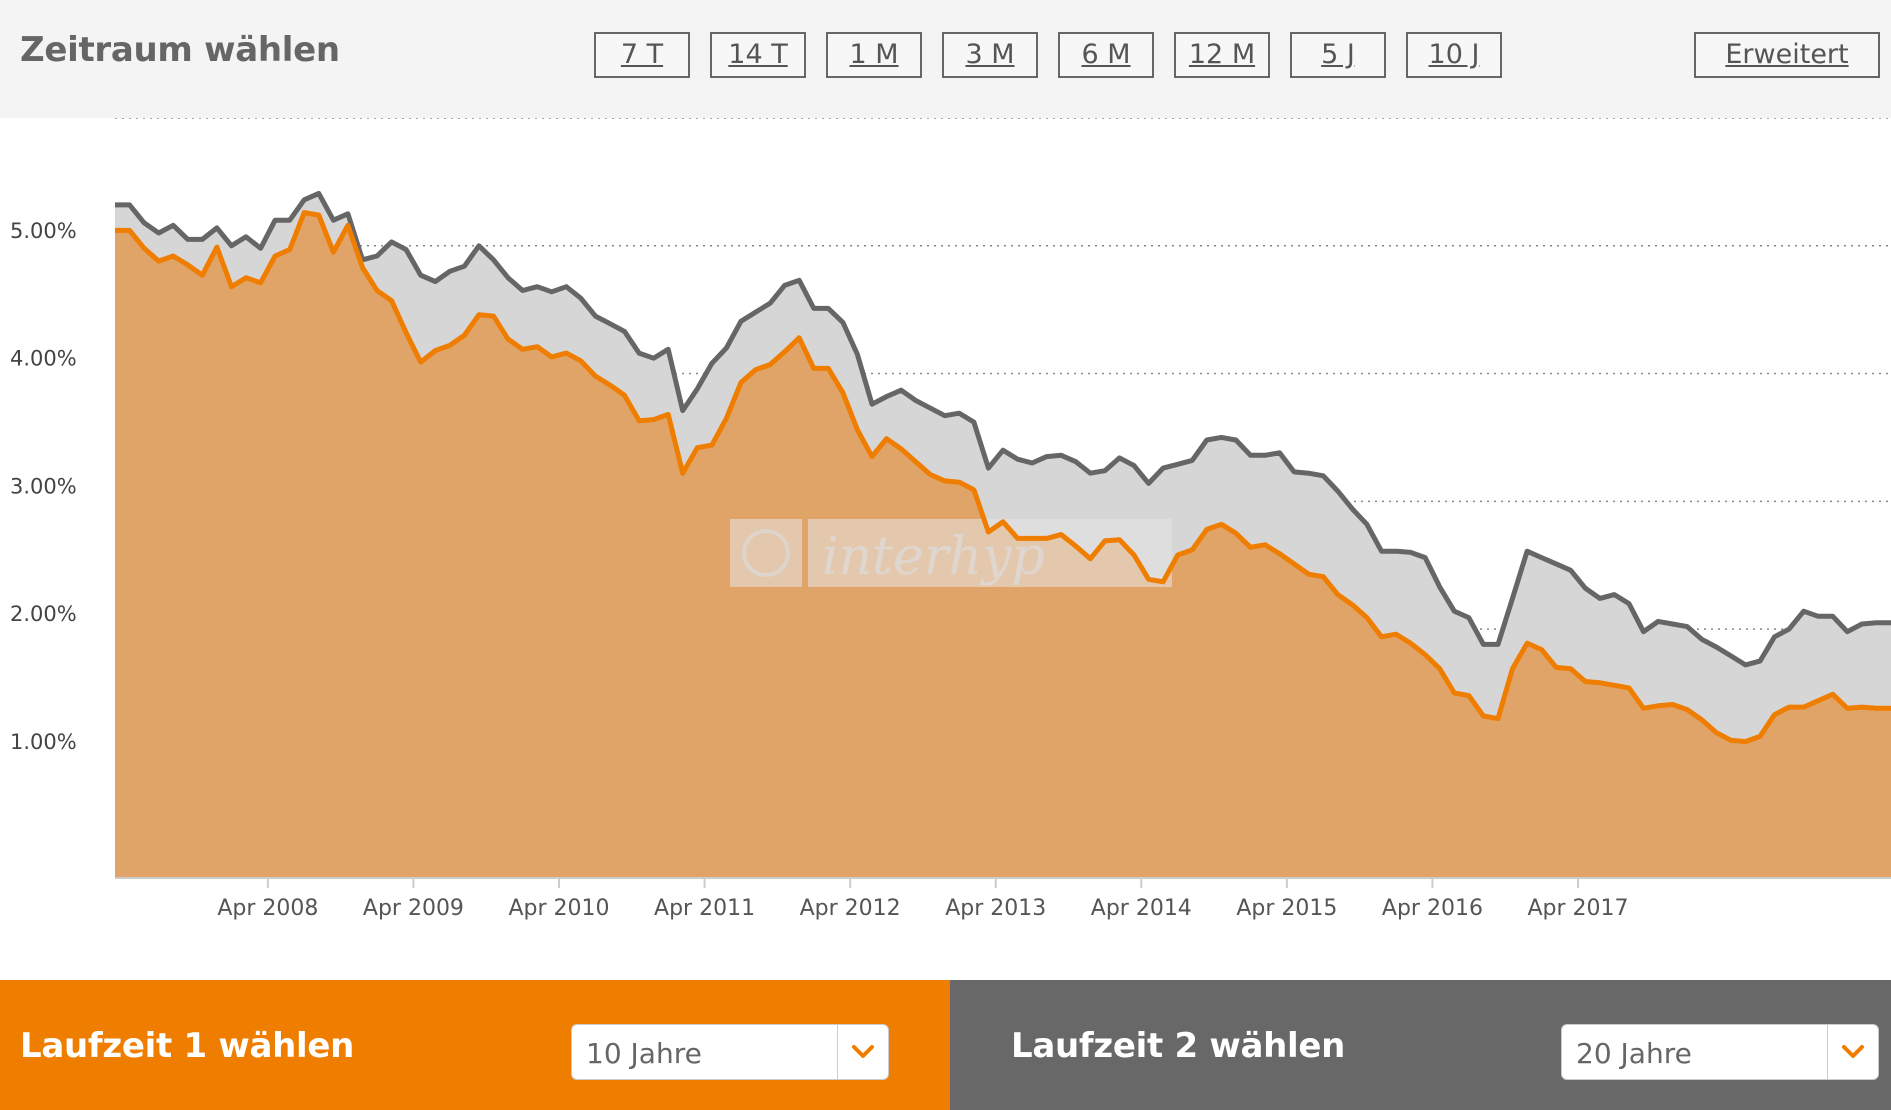 The image size is (1891, 1110). What do you see at coordinates (180, 50) in the screenshot?
I see `period-selector-title: Zeitraum wählen` at bounding box center [180, 50].